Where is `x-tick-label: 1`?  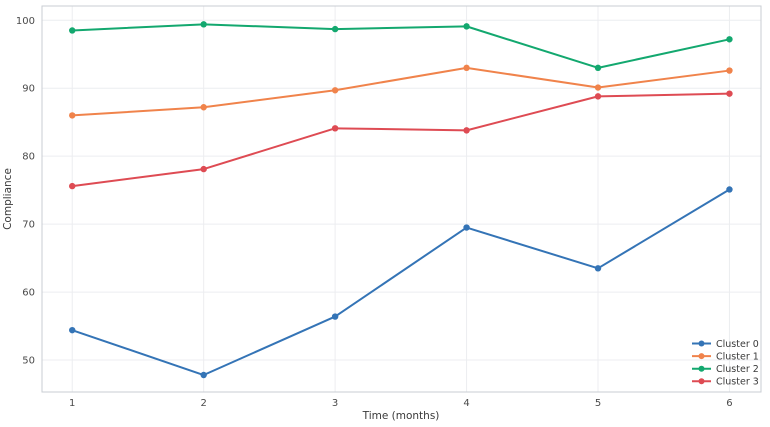
x-tick-label: 1 is located at coordinates (72, 403).